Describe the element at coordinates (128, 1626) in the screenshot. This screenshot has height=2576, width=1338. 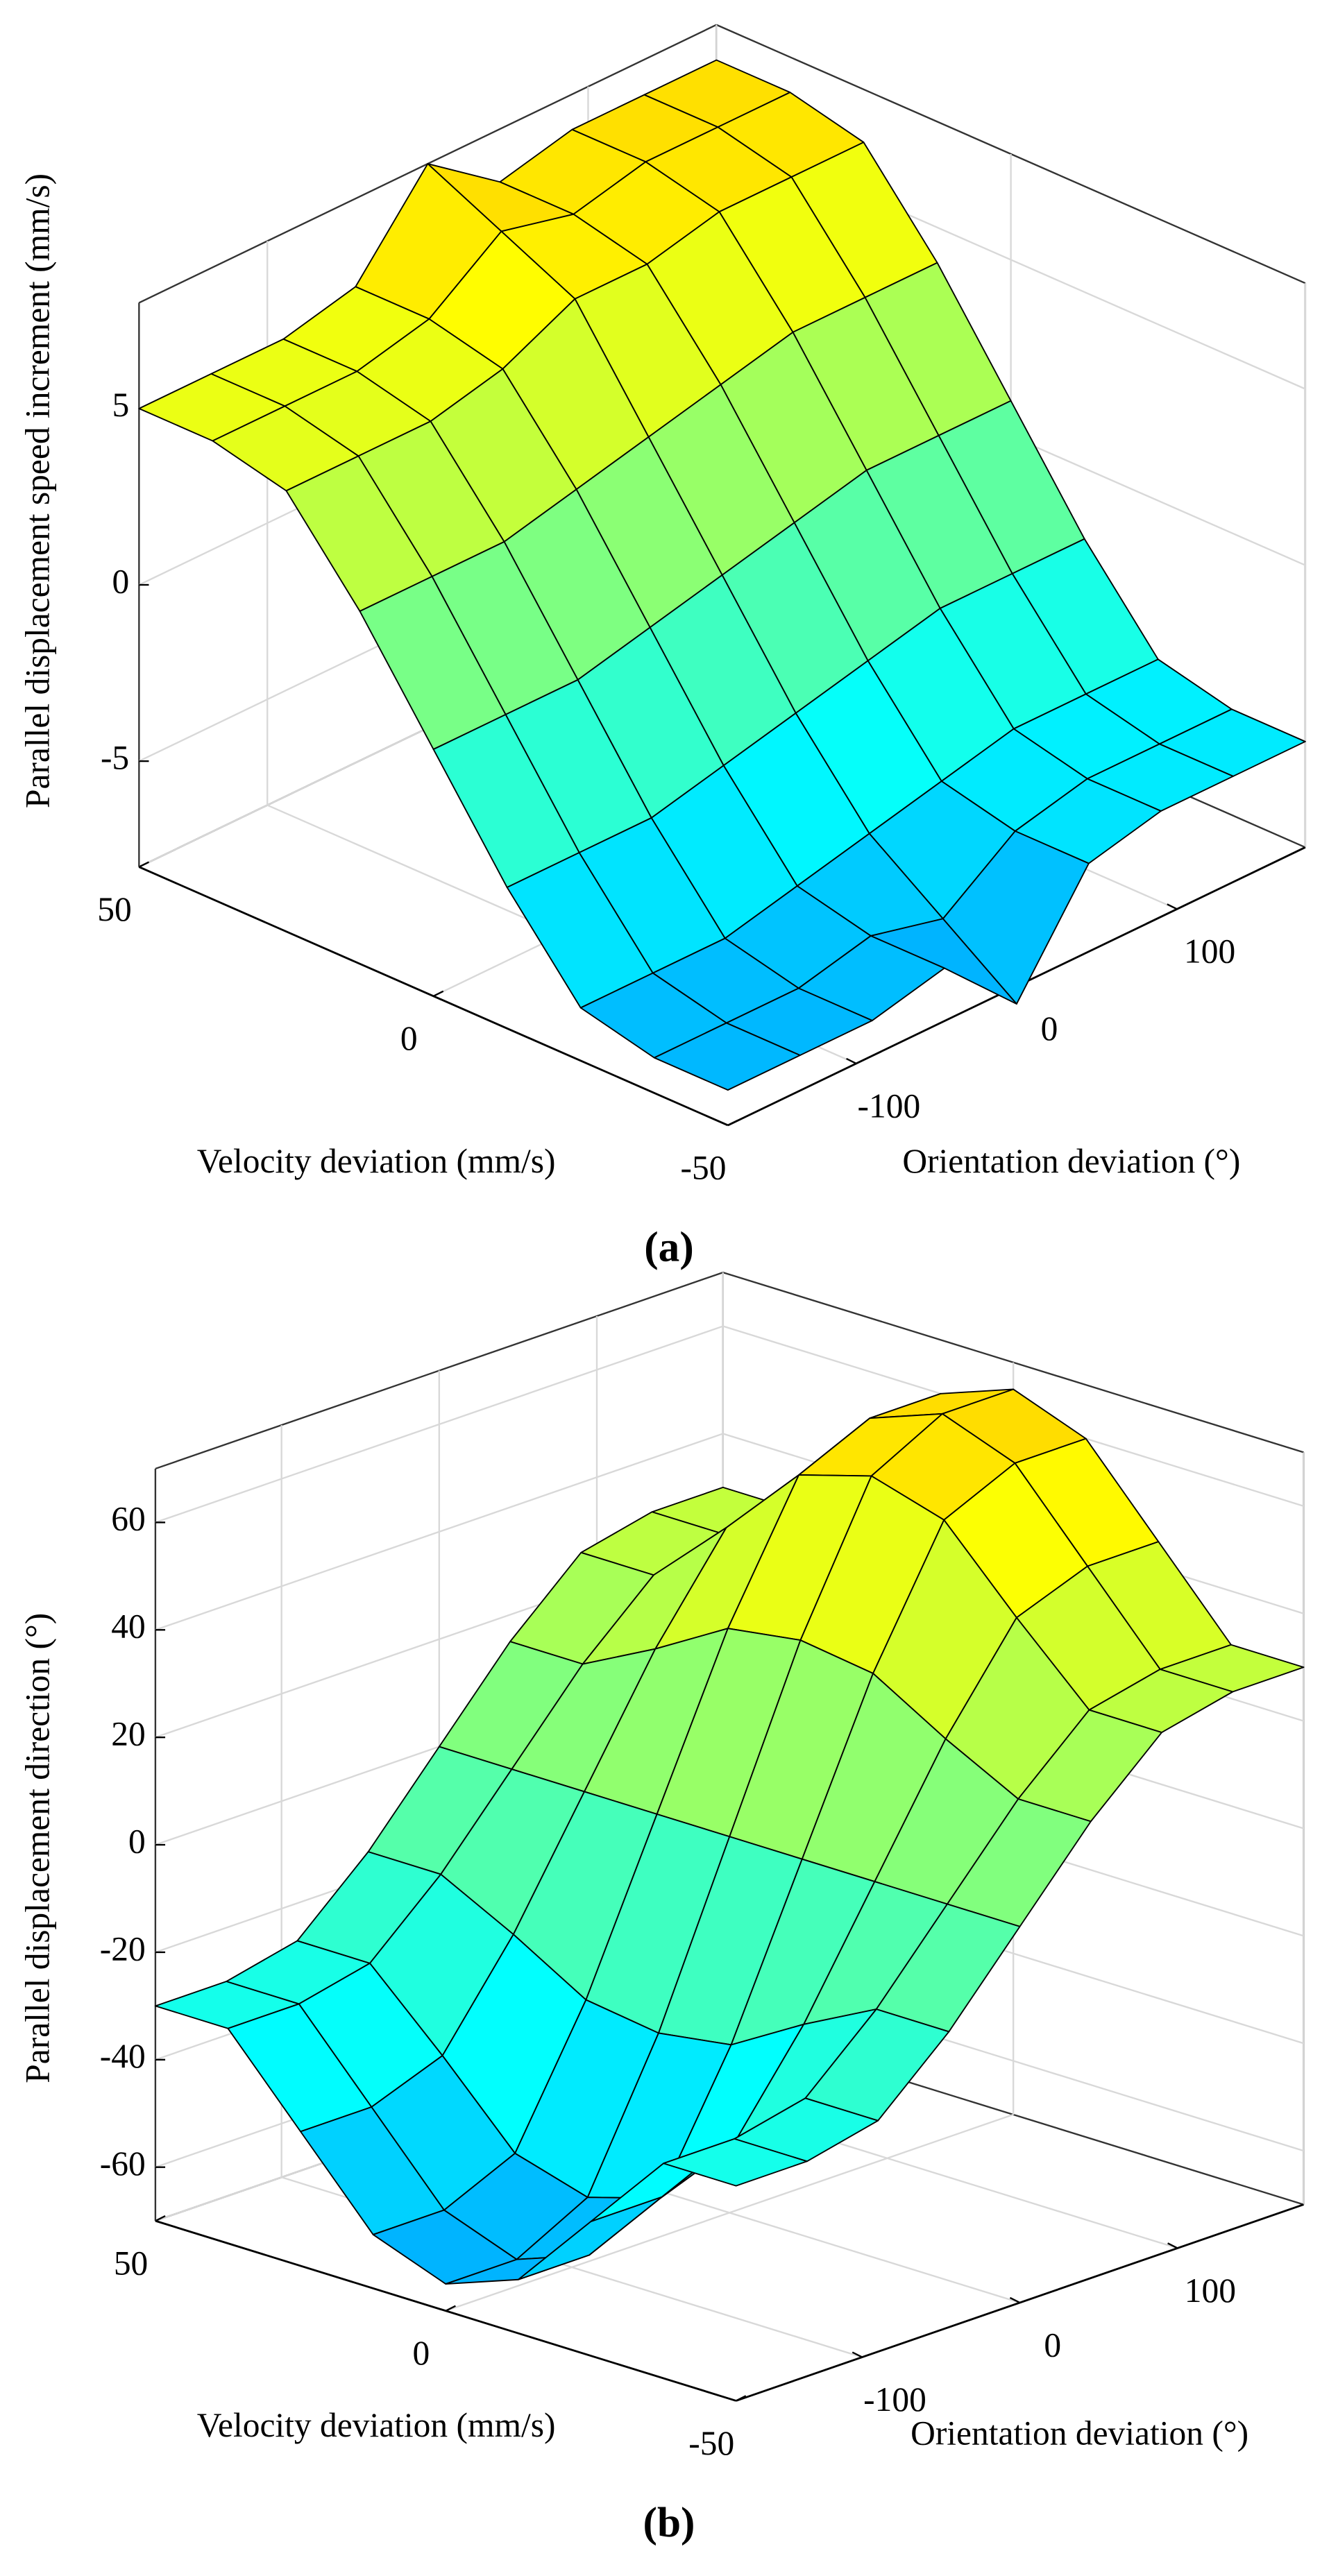
I see `z-tick-label: 40` at that location.